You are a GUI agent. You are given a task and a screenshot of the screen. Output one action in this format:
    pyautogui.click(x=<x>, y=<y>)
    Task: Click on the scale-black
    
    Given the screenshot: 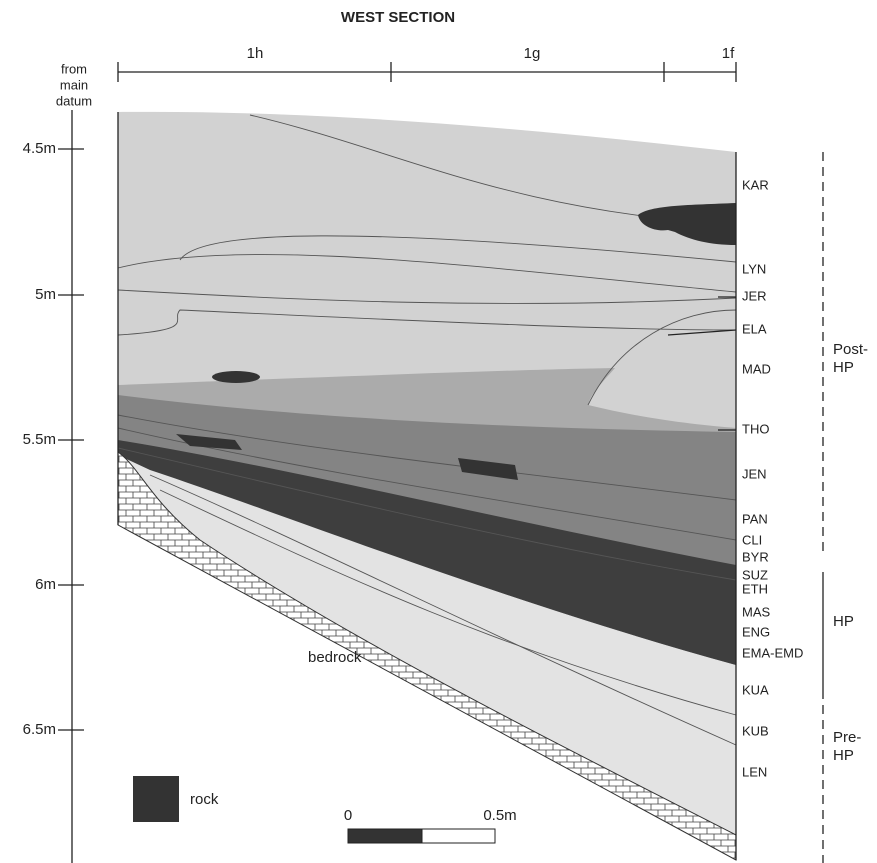 What is the action you would take?
    pyautogui.click(x=385, y=836)
    